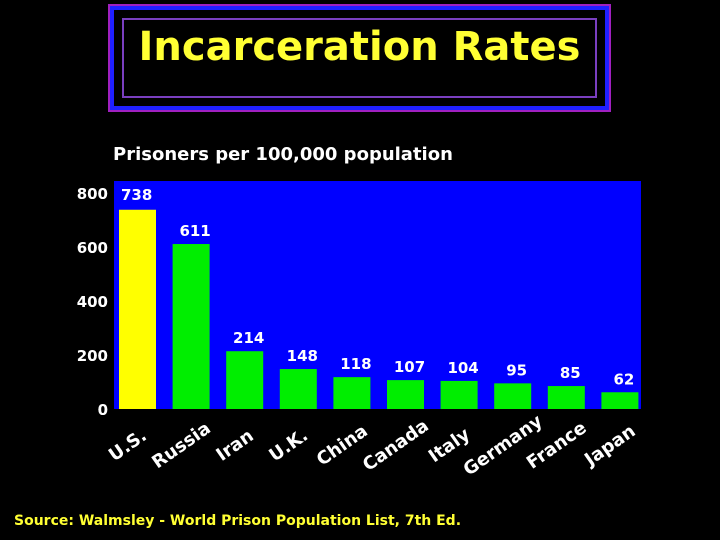 Image resolution: width=720 pixels, height=540 pixels. I want to click on category-label: U.K., so click(288, 445).